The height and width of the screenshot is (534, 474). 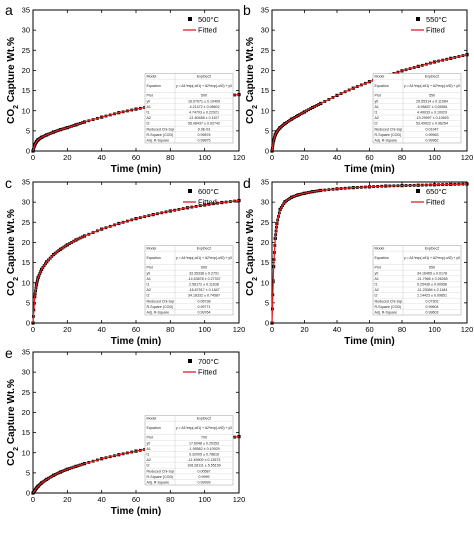 I want to click on y-tick-label: 30, so click(x=26, y=202).